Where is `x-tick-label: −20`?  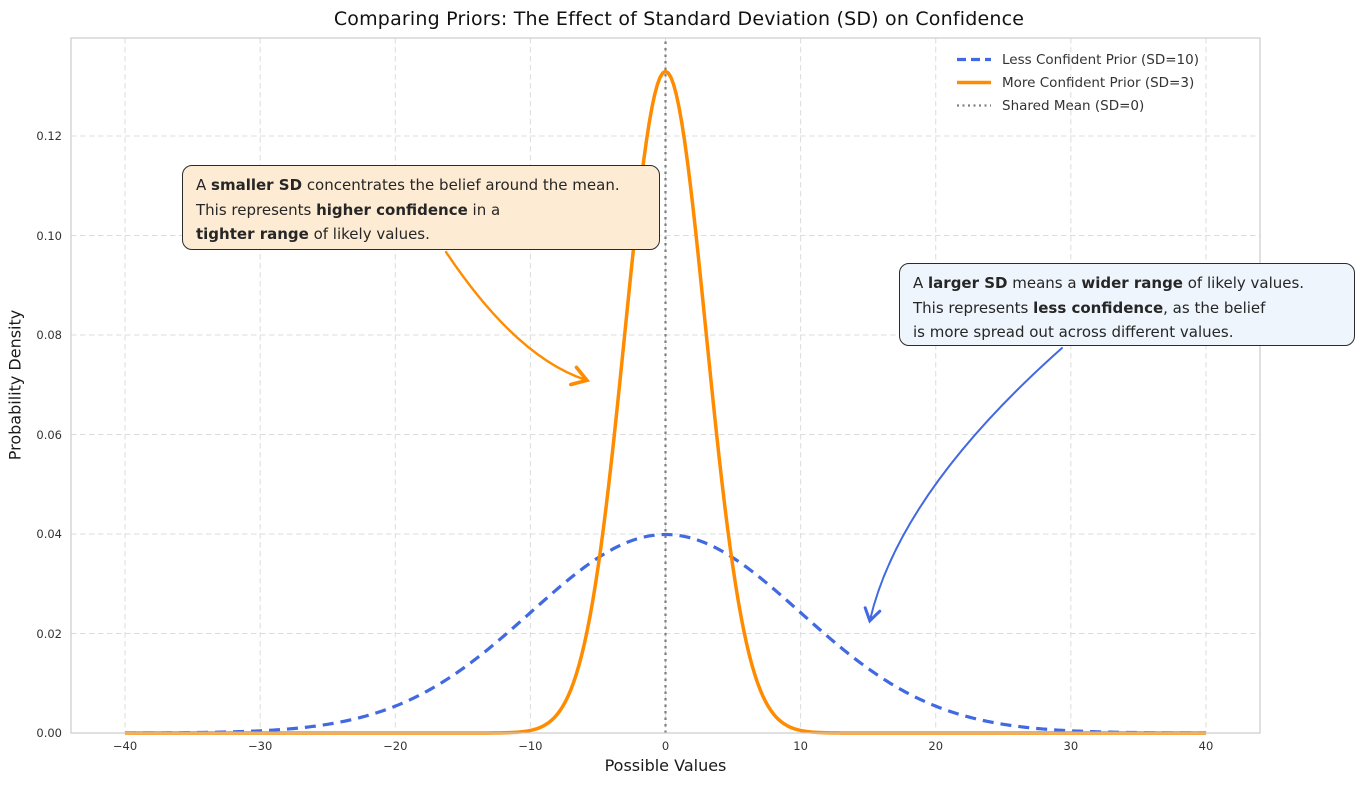 x-tick-label: −20 is located at coordinates (395, 746).